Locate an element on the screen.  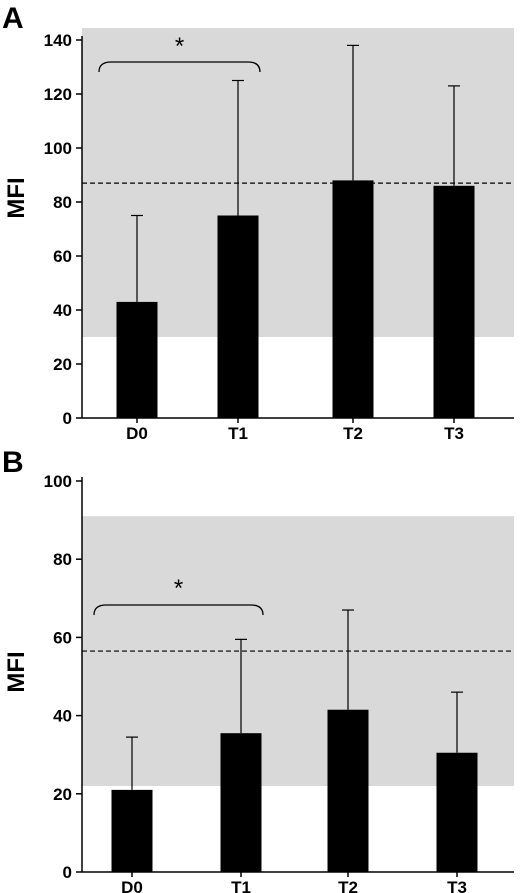
panel-b-bar-d0 is located at coordinates (132, 830).